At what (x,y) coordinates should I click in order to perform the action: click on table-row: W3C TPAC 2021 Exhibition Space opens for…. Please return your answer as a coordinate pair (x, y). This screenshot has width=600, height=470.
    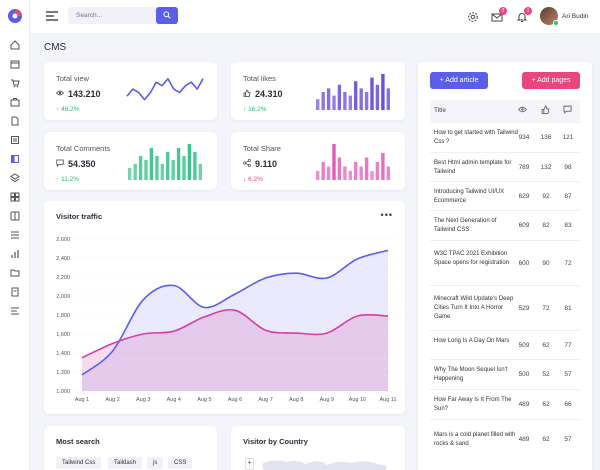
    Looking at the image, I should click on (505, 262).